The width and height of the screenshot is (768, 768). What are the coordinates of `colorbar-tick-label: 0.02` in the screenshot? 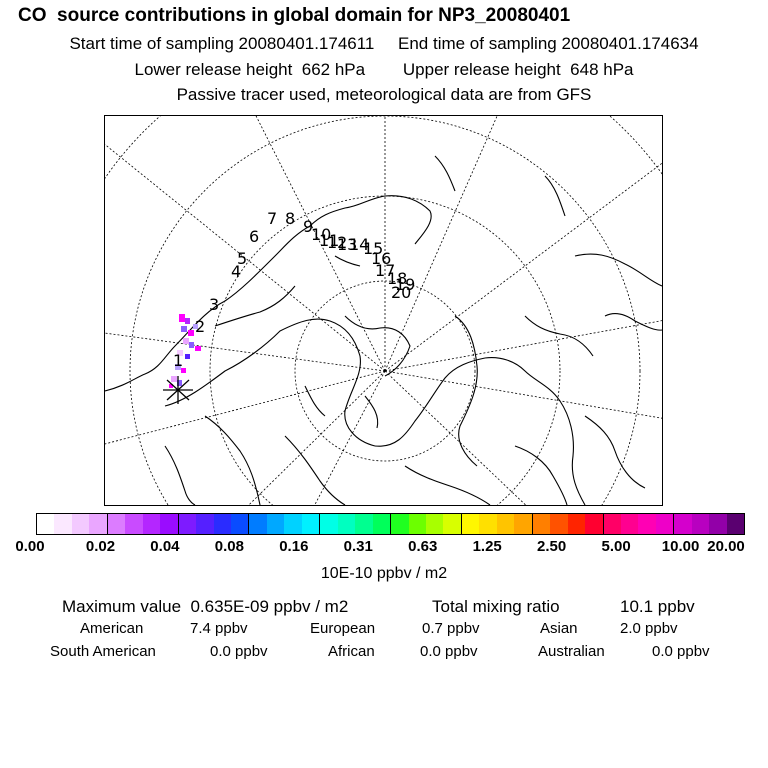 It's located at (100, 546).